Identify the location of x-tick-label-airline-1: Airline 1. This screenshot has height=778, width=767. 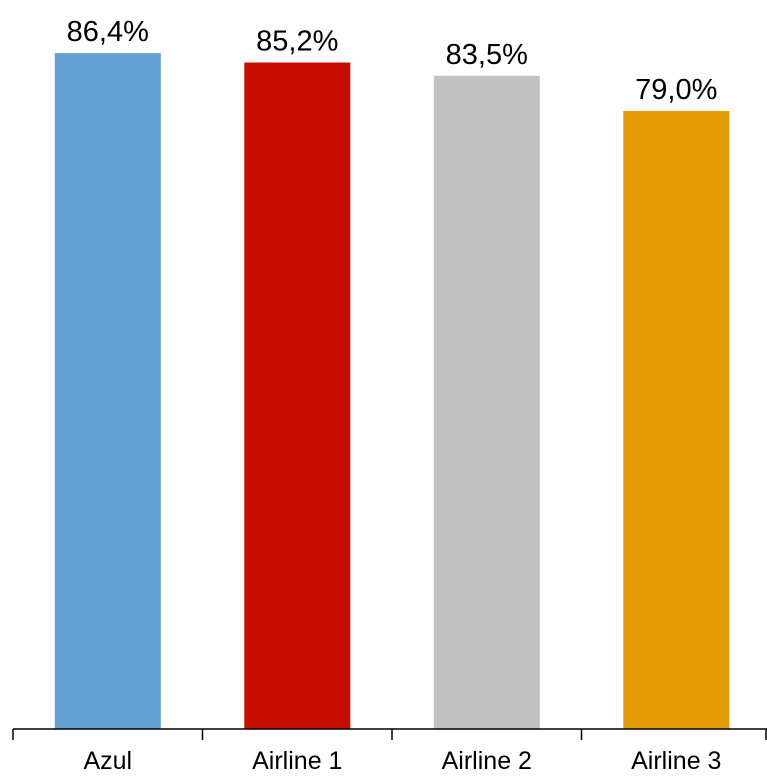
(297, 761).